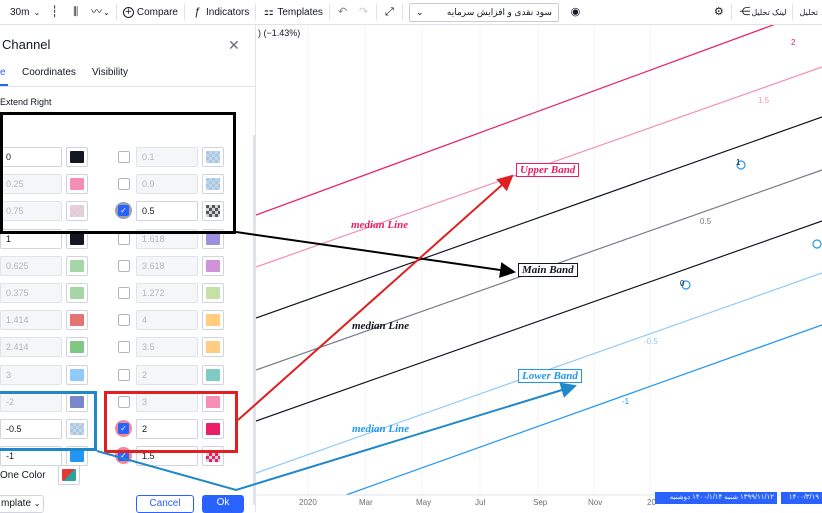 The width and height of the screenshot is (822, 513). Describe the element at coordinates (762, 12) in the screenshot. I see `link-analysis-button: ⋲ لینک تحلیل` at that location.